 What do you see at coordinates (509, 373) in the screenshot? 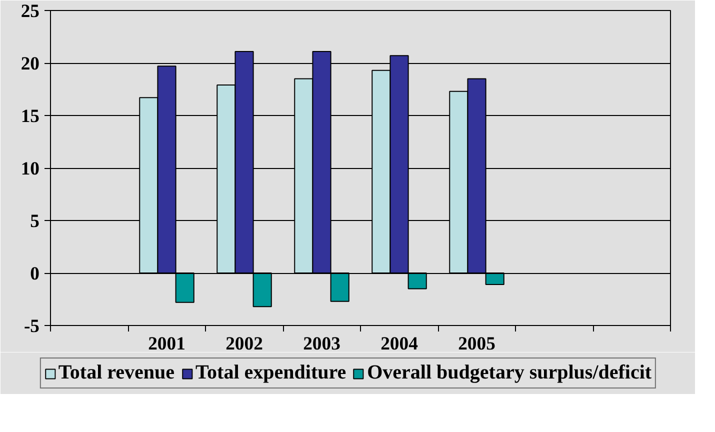
I see `legend-label: Overall budgetary surplus/deficit` at bounding box center [509, 373].